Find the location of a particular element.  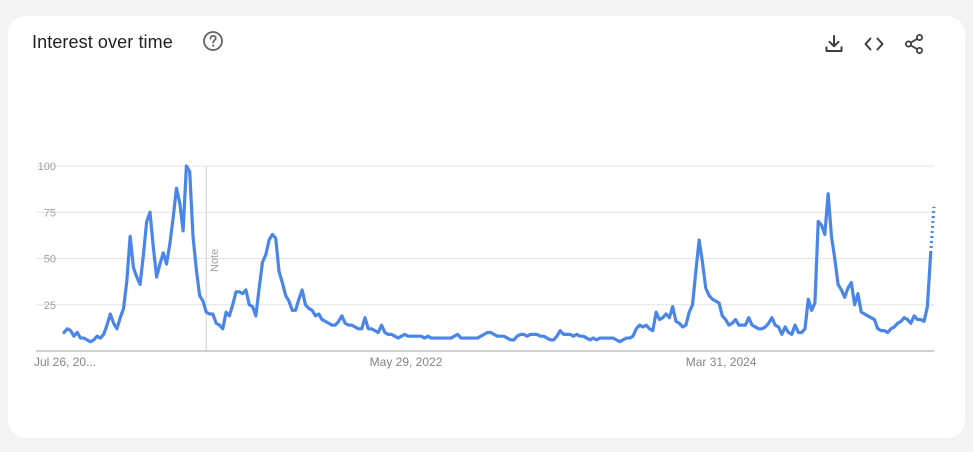

x-tick-label: May 29, 2022 is located at coordinates (406, 362).